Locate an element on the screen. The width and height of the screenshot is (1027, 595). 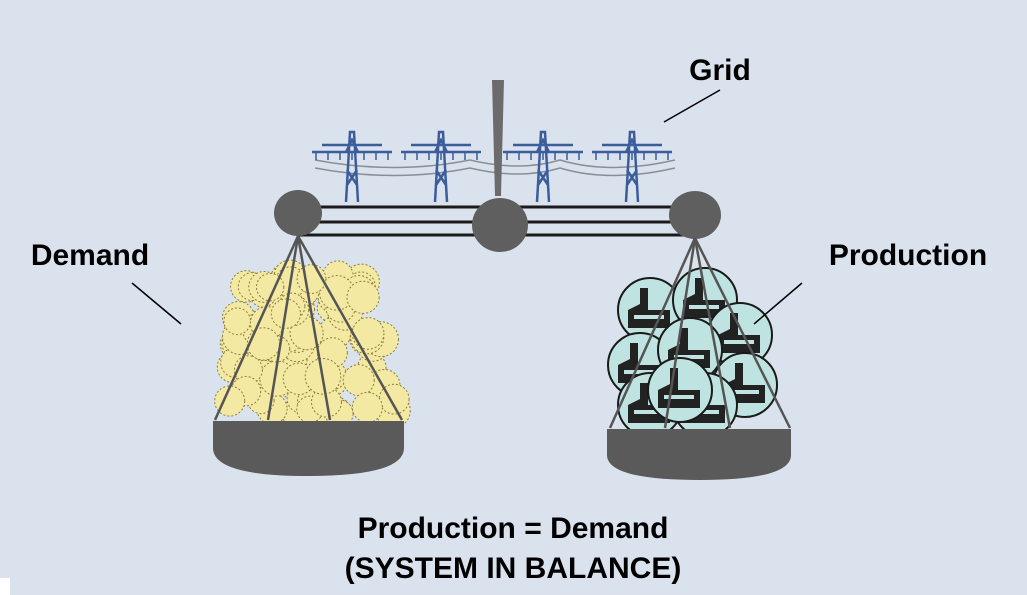
light-bulbs is located at coordinates (312, 345).